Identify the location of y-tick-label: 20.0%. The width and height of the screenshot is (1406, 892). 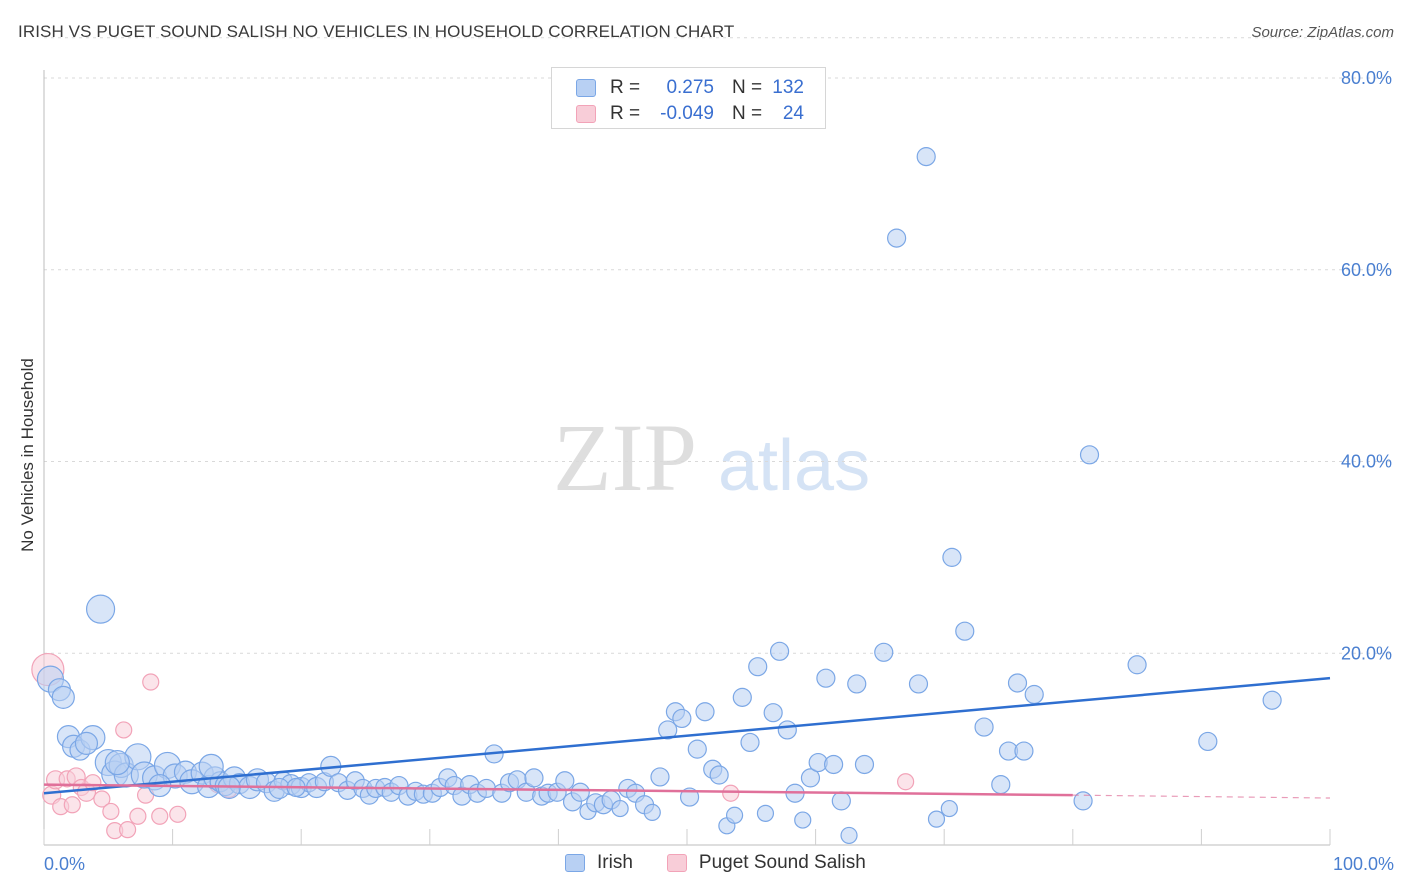
(1366, 653).